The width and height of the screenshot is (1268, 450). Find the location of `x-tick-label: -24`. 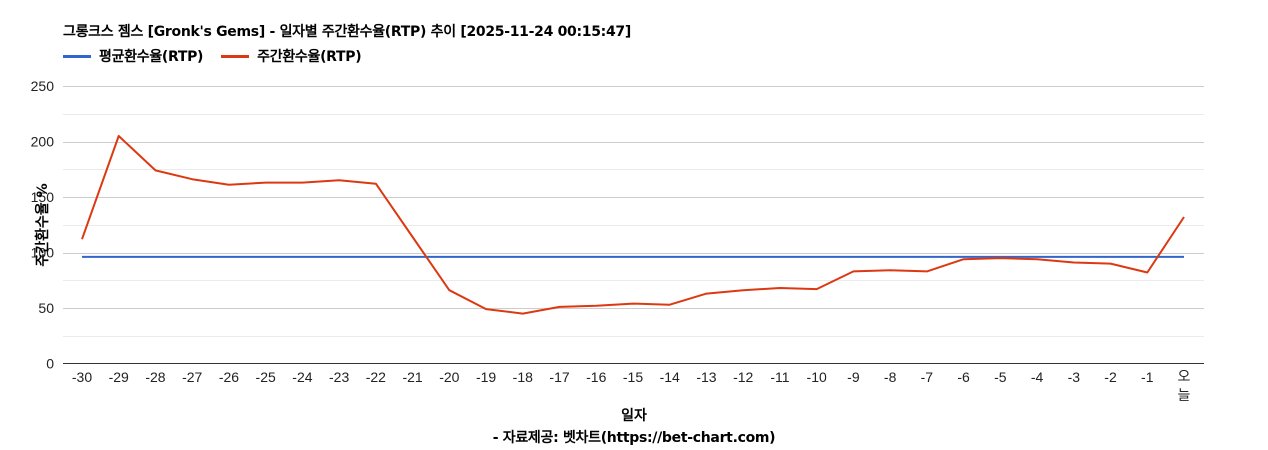

x-tick-label: -24 is located at coordinates (302, 377).